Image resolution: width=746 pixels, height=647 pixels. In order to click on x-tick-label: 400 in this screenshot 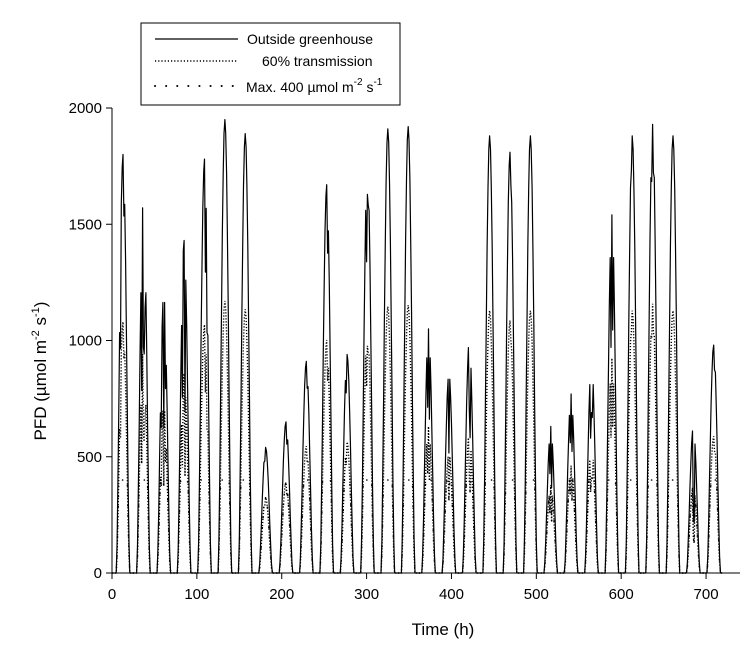, I will do `click(451, 594)`.